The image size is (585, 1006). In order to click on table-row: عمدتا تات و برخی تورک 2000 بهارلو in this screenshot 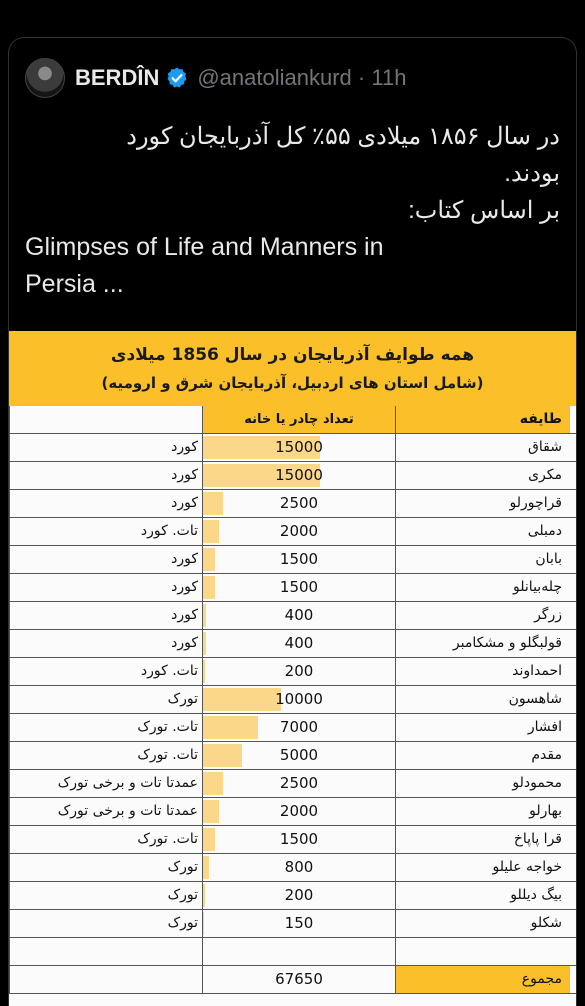, I will do `click(292, 812)`.